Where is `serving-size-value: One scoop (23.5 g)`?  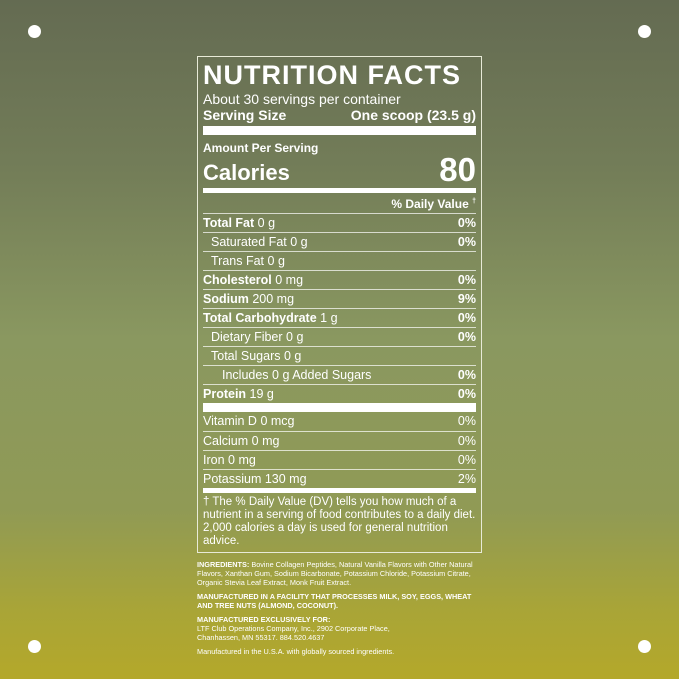 serving-size-value: One scoop (23.5 g) is located at coordinates (413, 115).